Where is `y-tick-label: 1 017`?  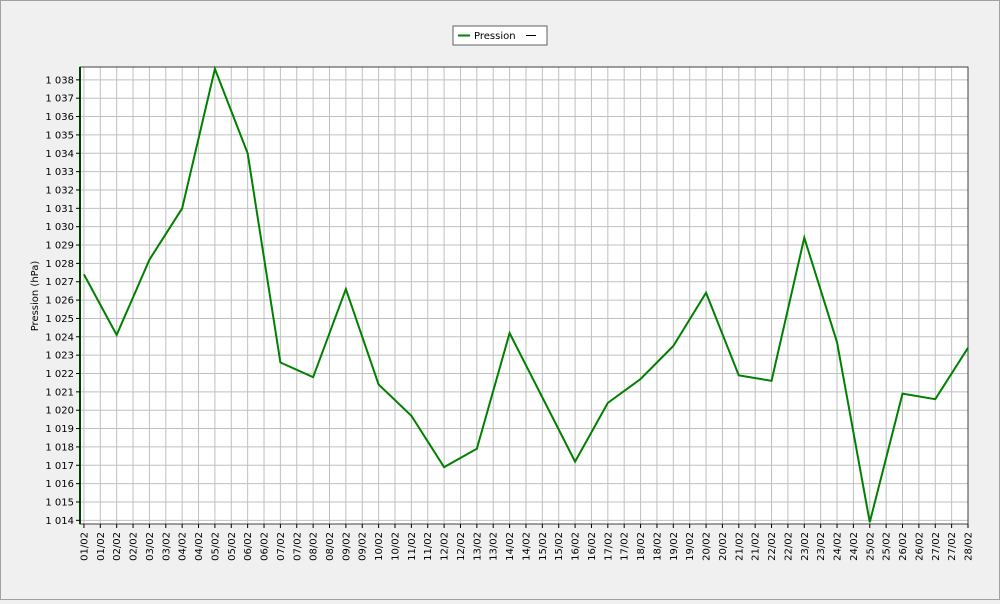
y-tick-label: 1 017 is located at coordinates (59, 466).